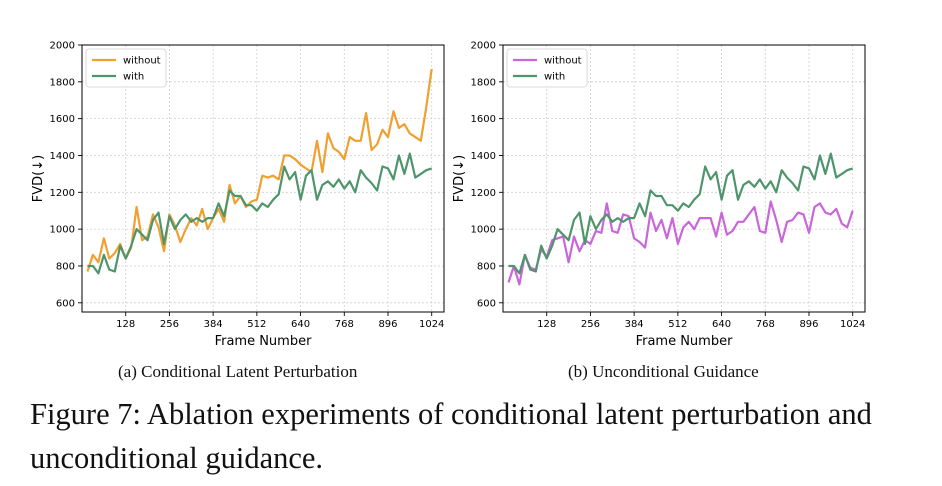 The width and height of the screenshot is (942, 486). I want to click on subcaption-b: (b) Unconditional Guidance, so click(663, 371).